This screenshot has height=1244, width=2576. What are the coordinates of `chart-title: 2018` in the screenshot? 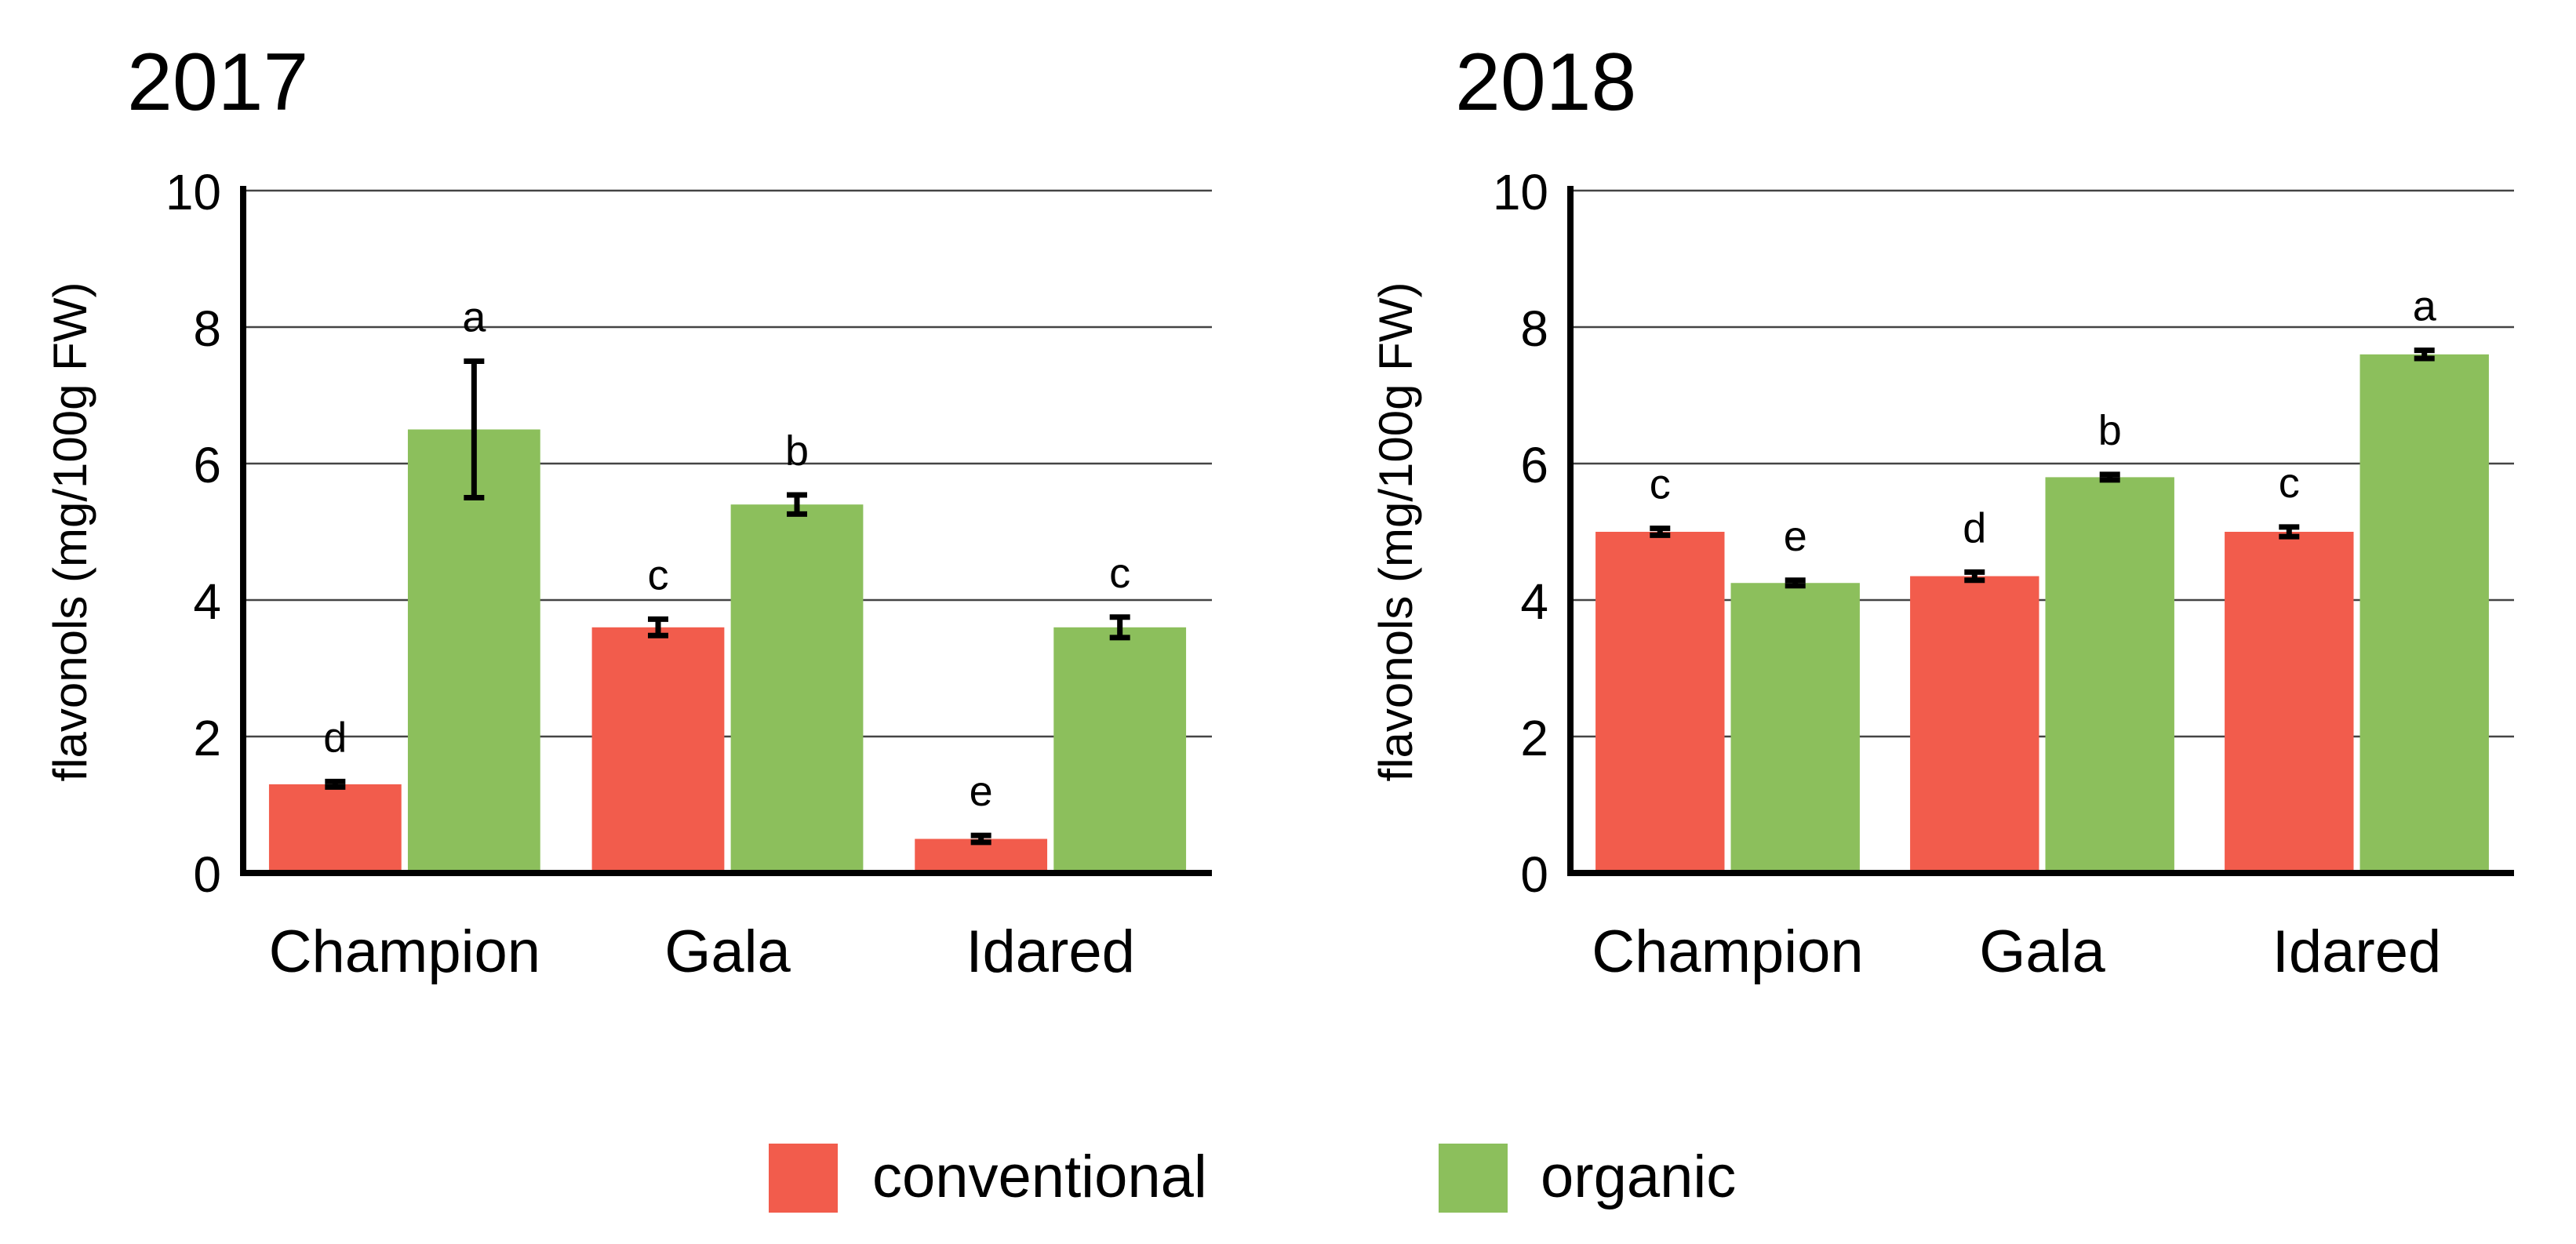 It's located at (1545, 82).